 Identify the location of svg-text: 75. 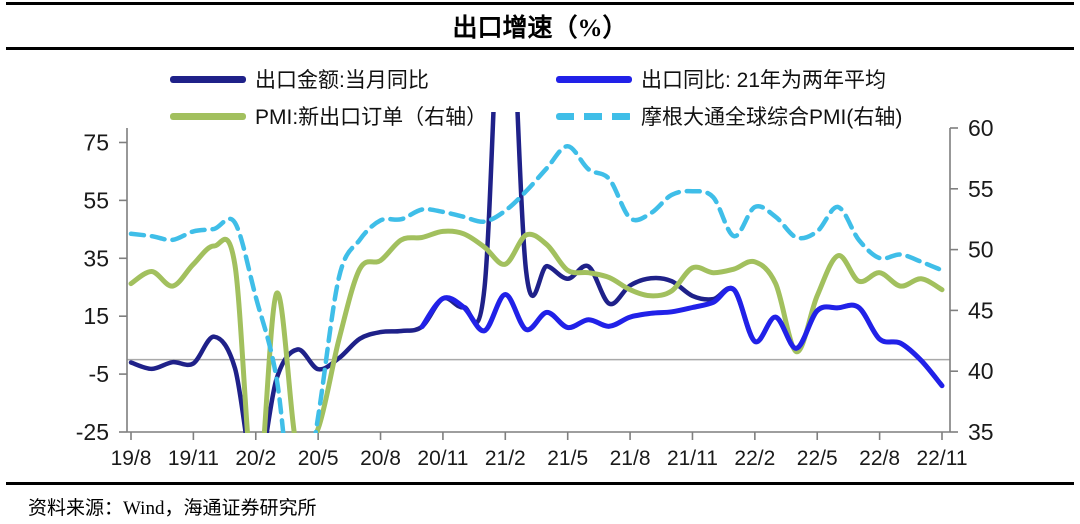
(96, 142).